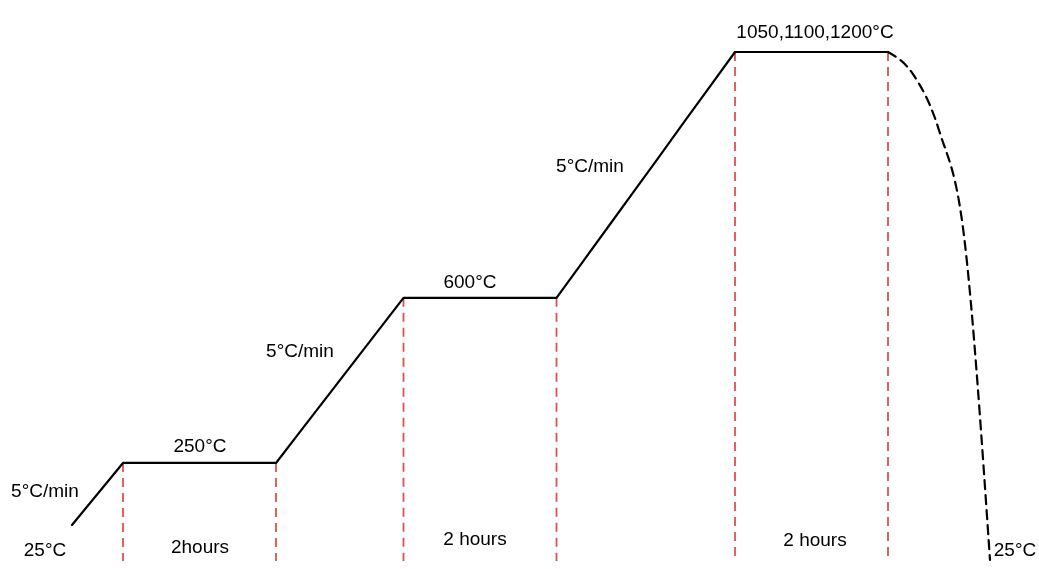 Image resolution: width=1039 pixels, height=569 pixels. I want to click on text: 1050,1100,1200°C, so click(815, 31).